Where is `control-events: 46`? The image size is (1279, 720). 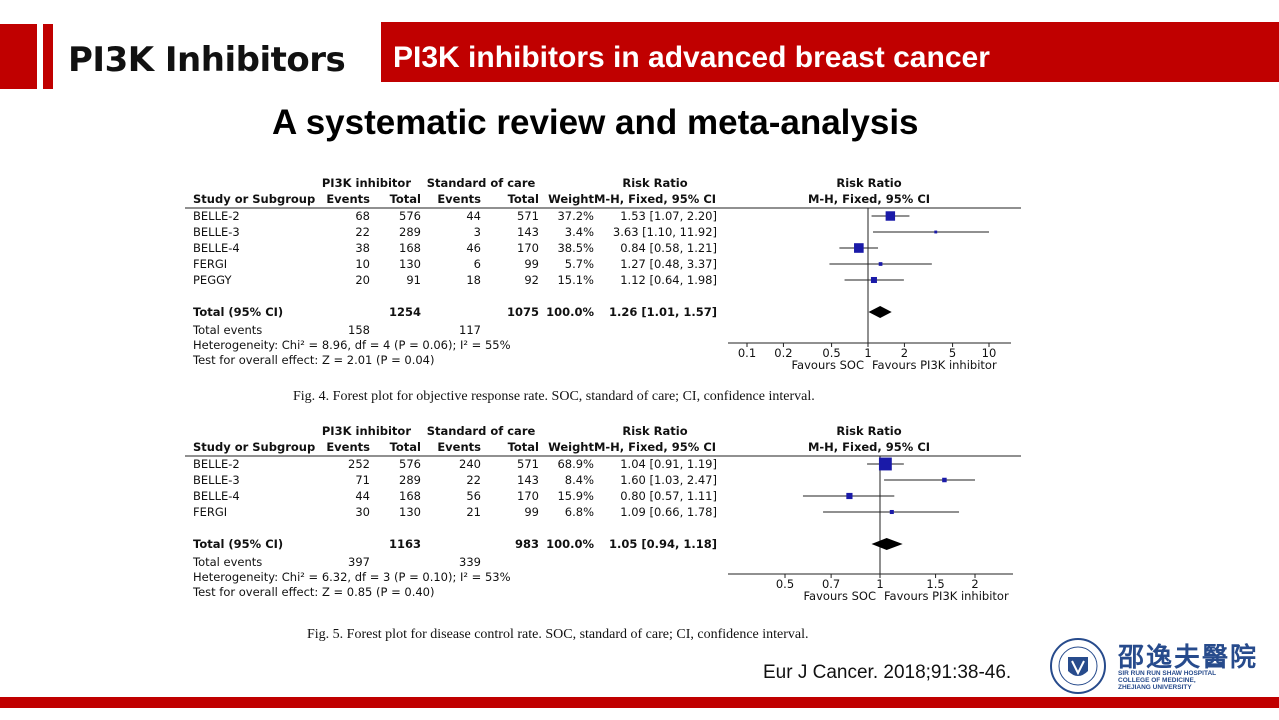 control-events: 46 is located at coordinates (473, 248).